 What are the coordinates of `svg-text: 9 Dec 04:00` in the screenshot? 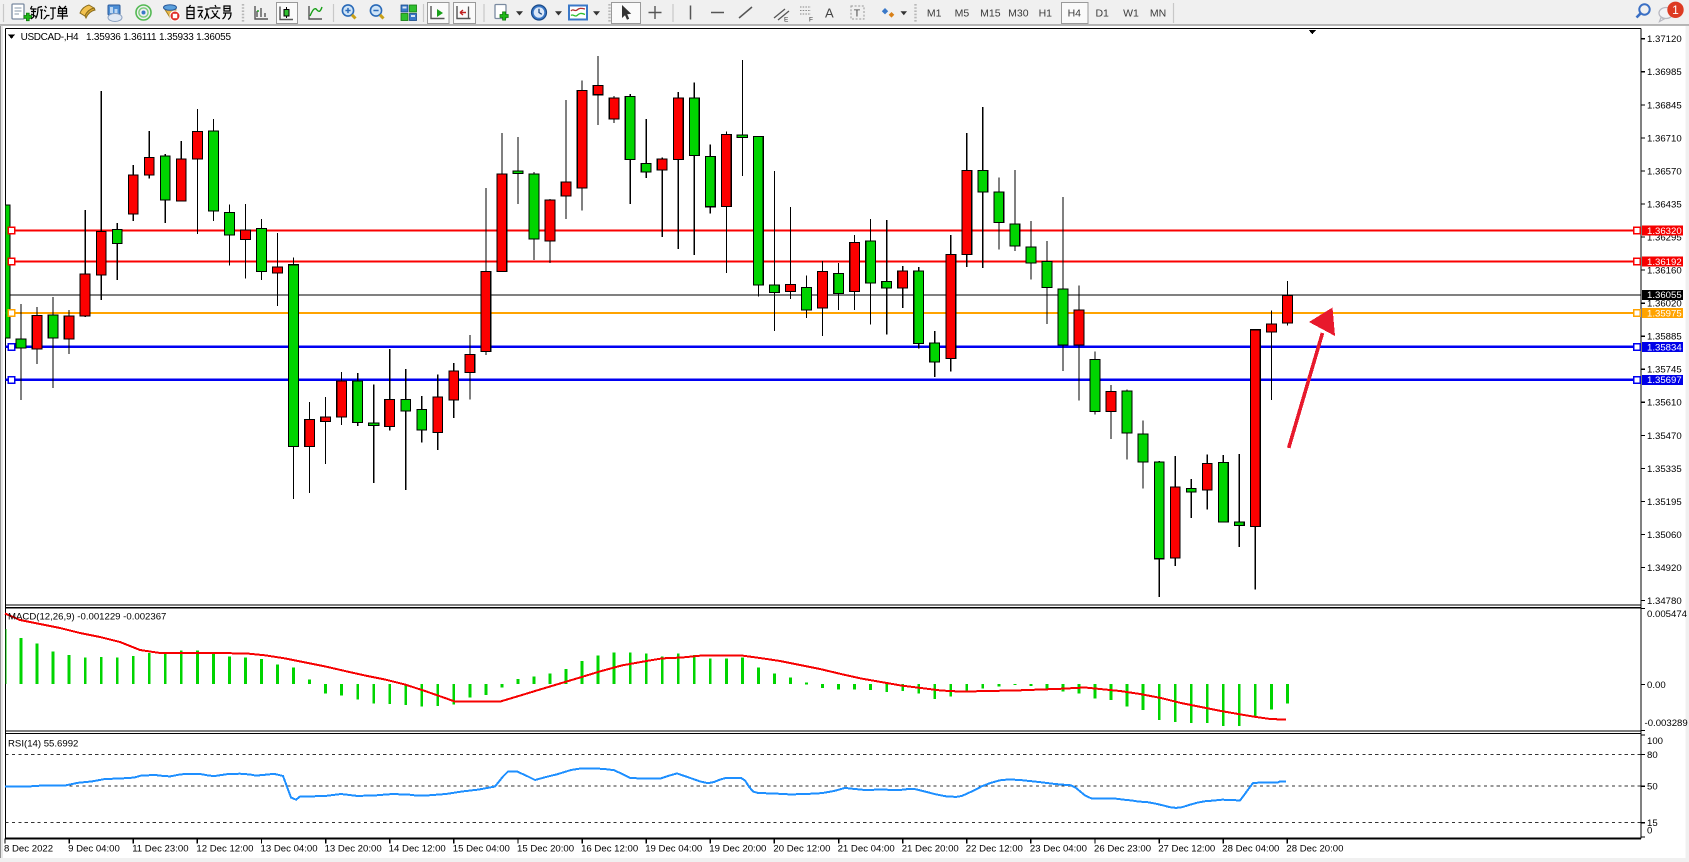 It's located at (94, 849).